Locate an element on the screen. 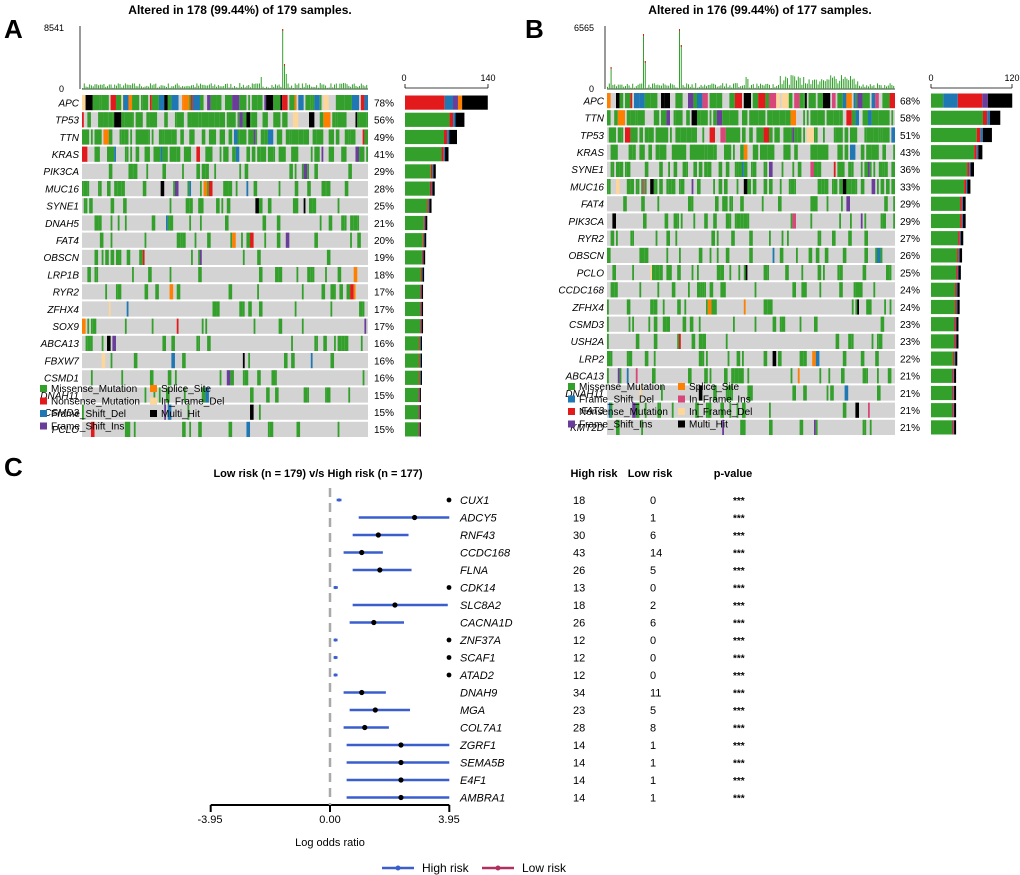 The width and height of the screenshot is (1020, 875). panel-c-col-p: p-value is located at coordinates (733, 474).